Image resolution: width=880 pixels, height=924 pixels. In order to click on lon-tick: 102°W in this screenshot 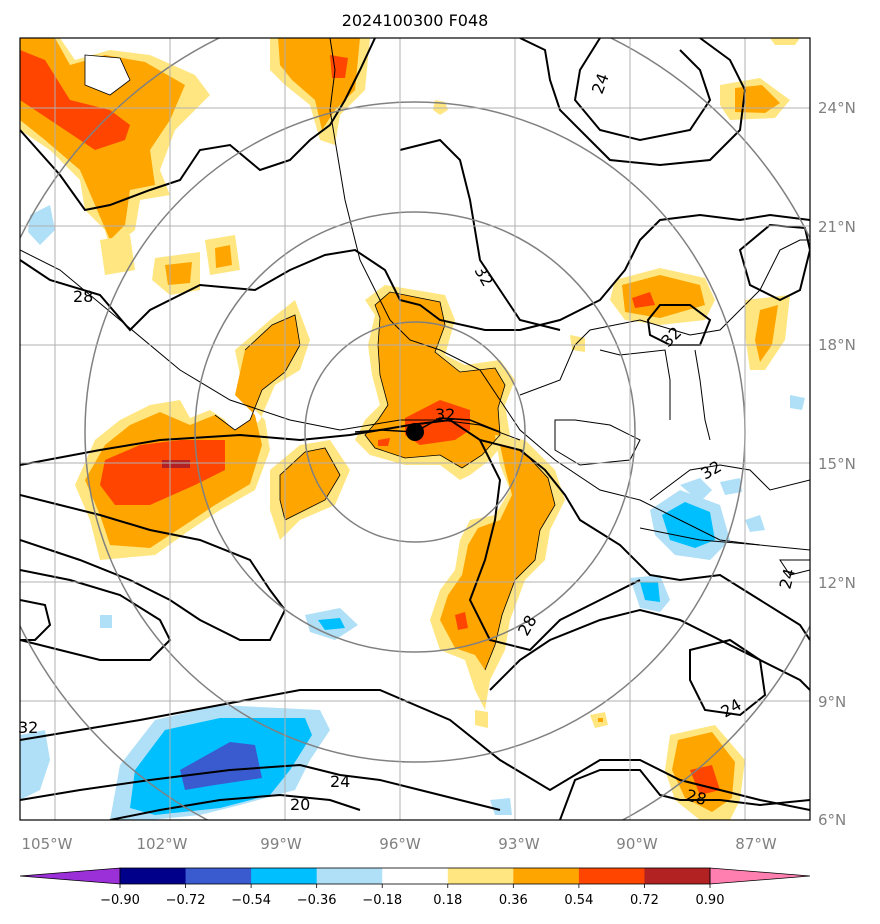, I will do `click(162, 844)`.